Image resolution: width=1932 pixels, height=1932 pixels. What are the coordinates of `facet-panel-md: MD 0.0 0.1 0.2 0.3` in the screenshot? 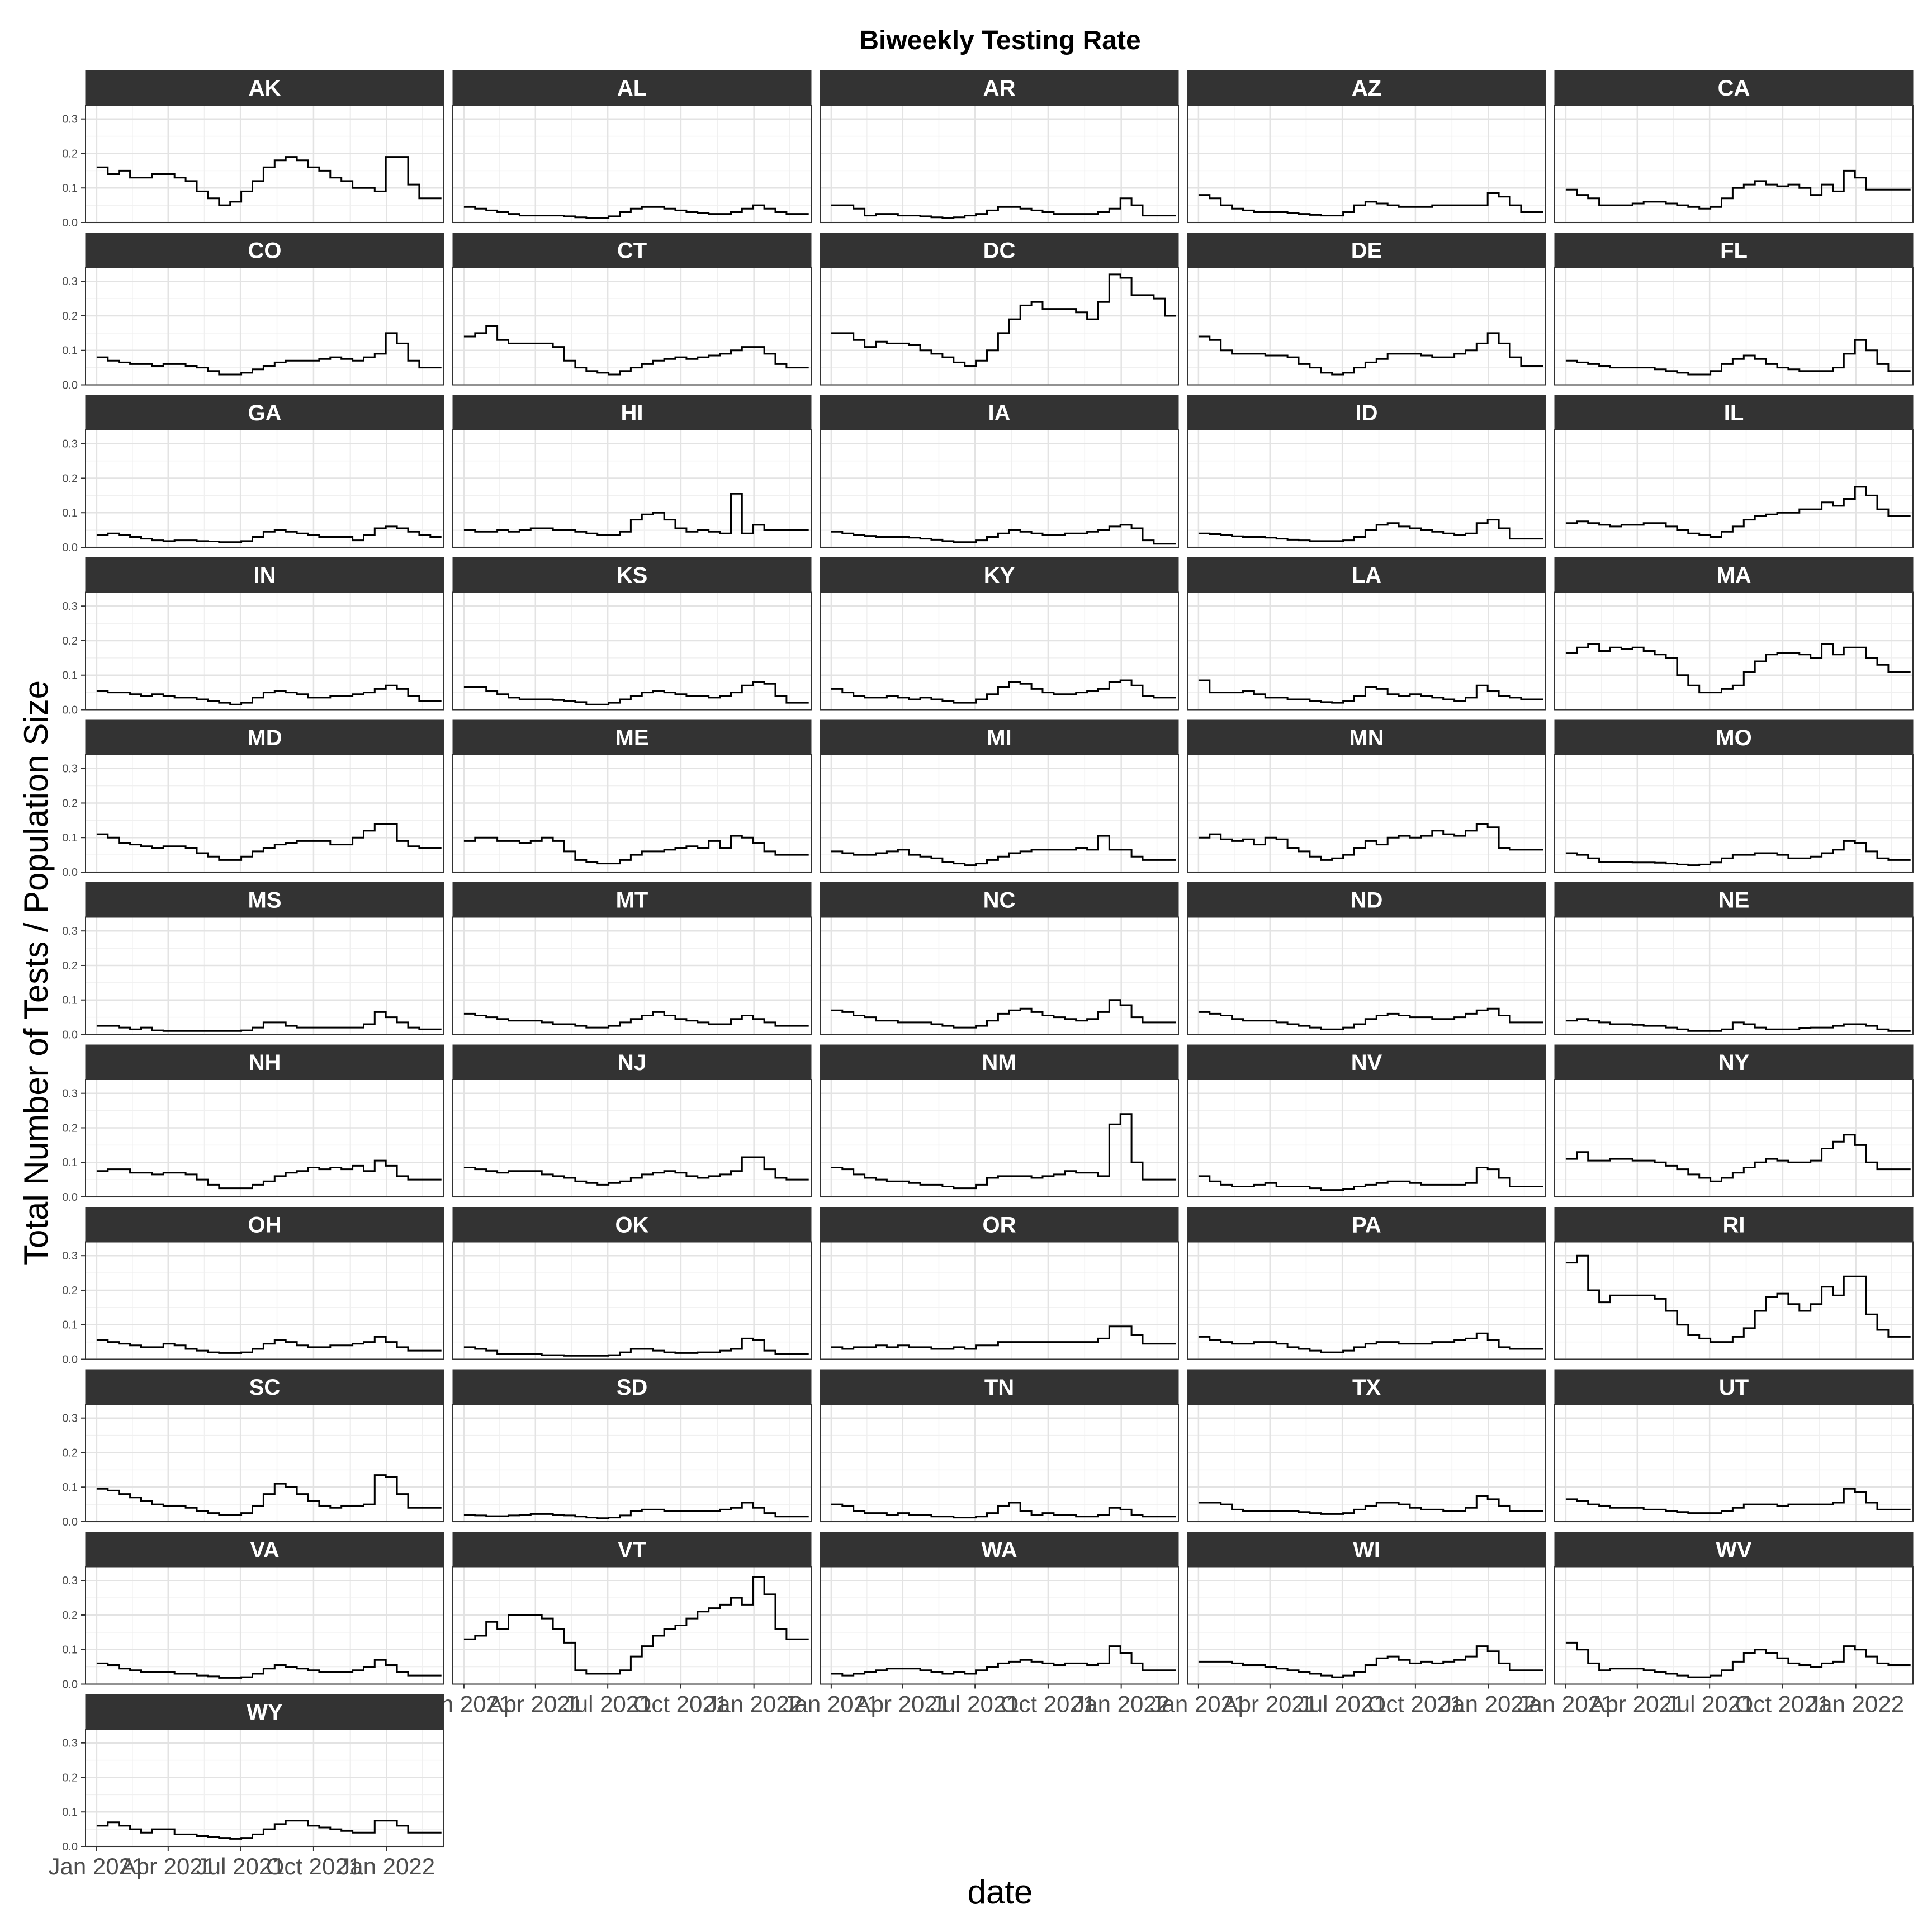 It's located at (253, 799).